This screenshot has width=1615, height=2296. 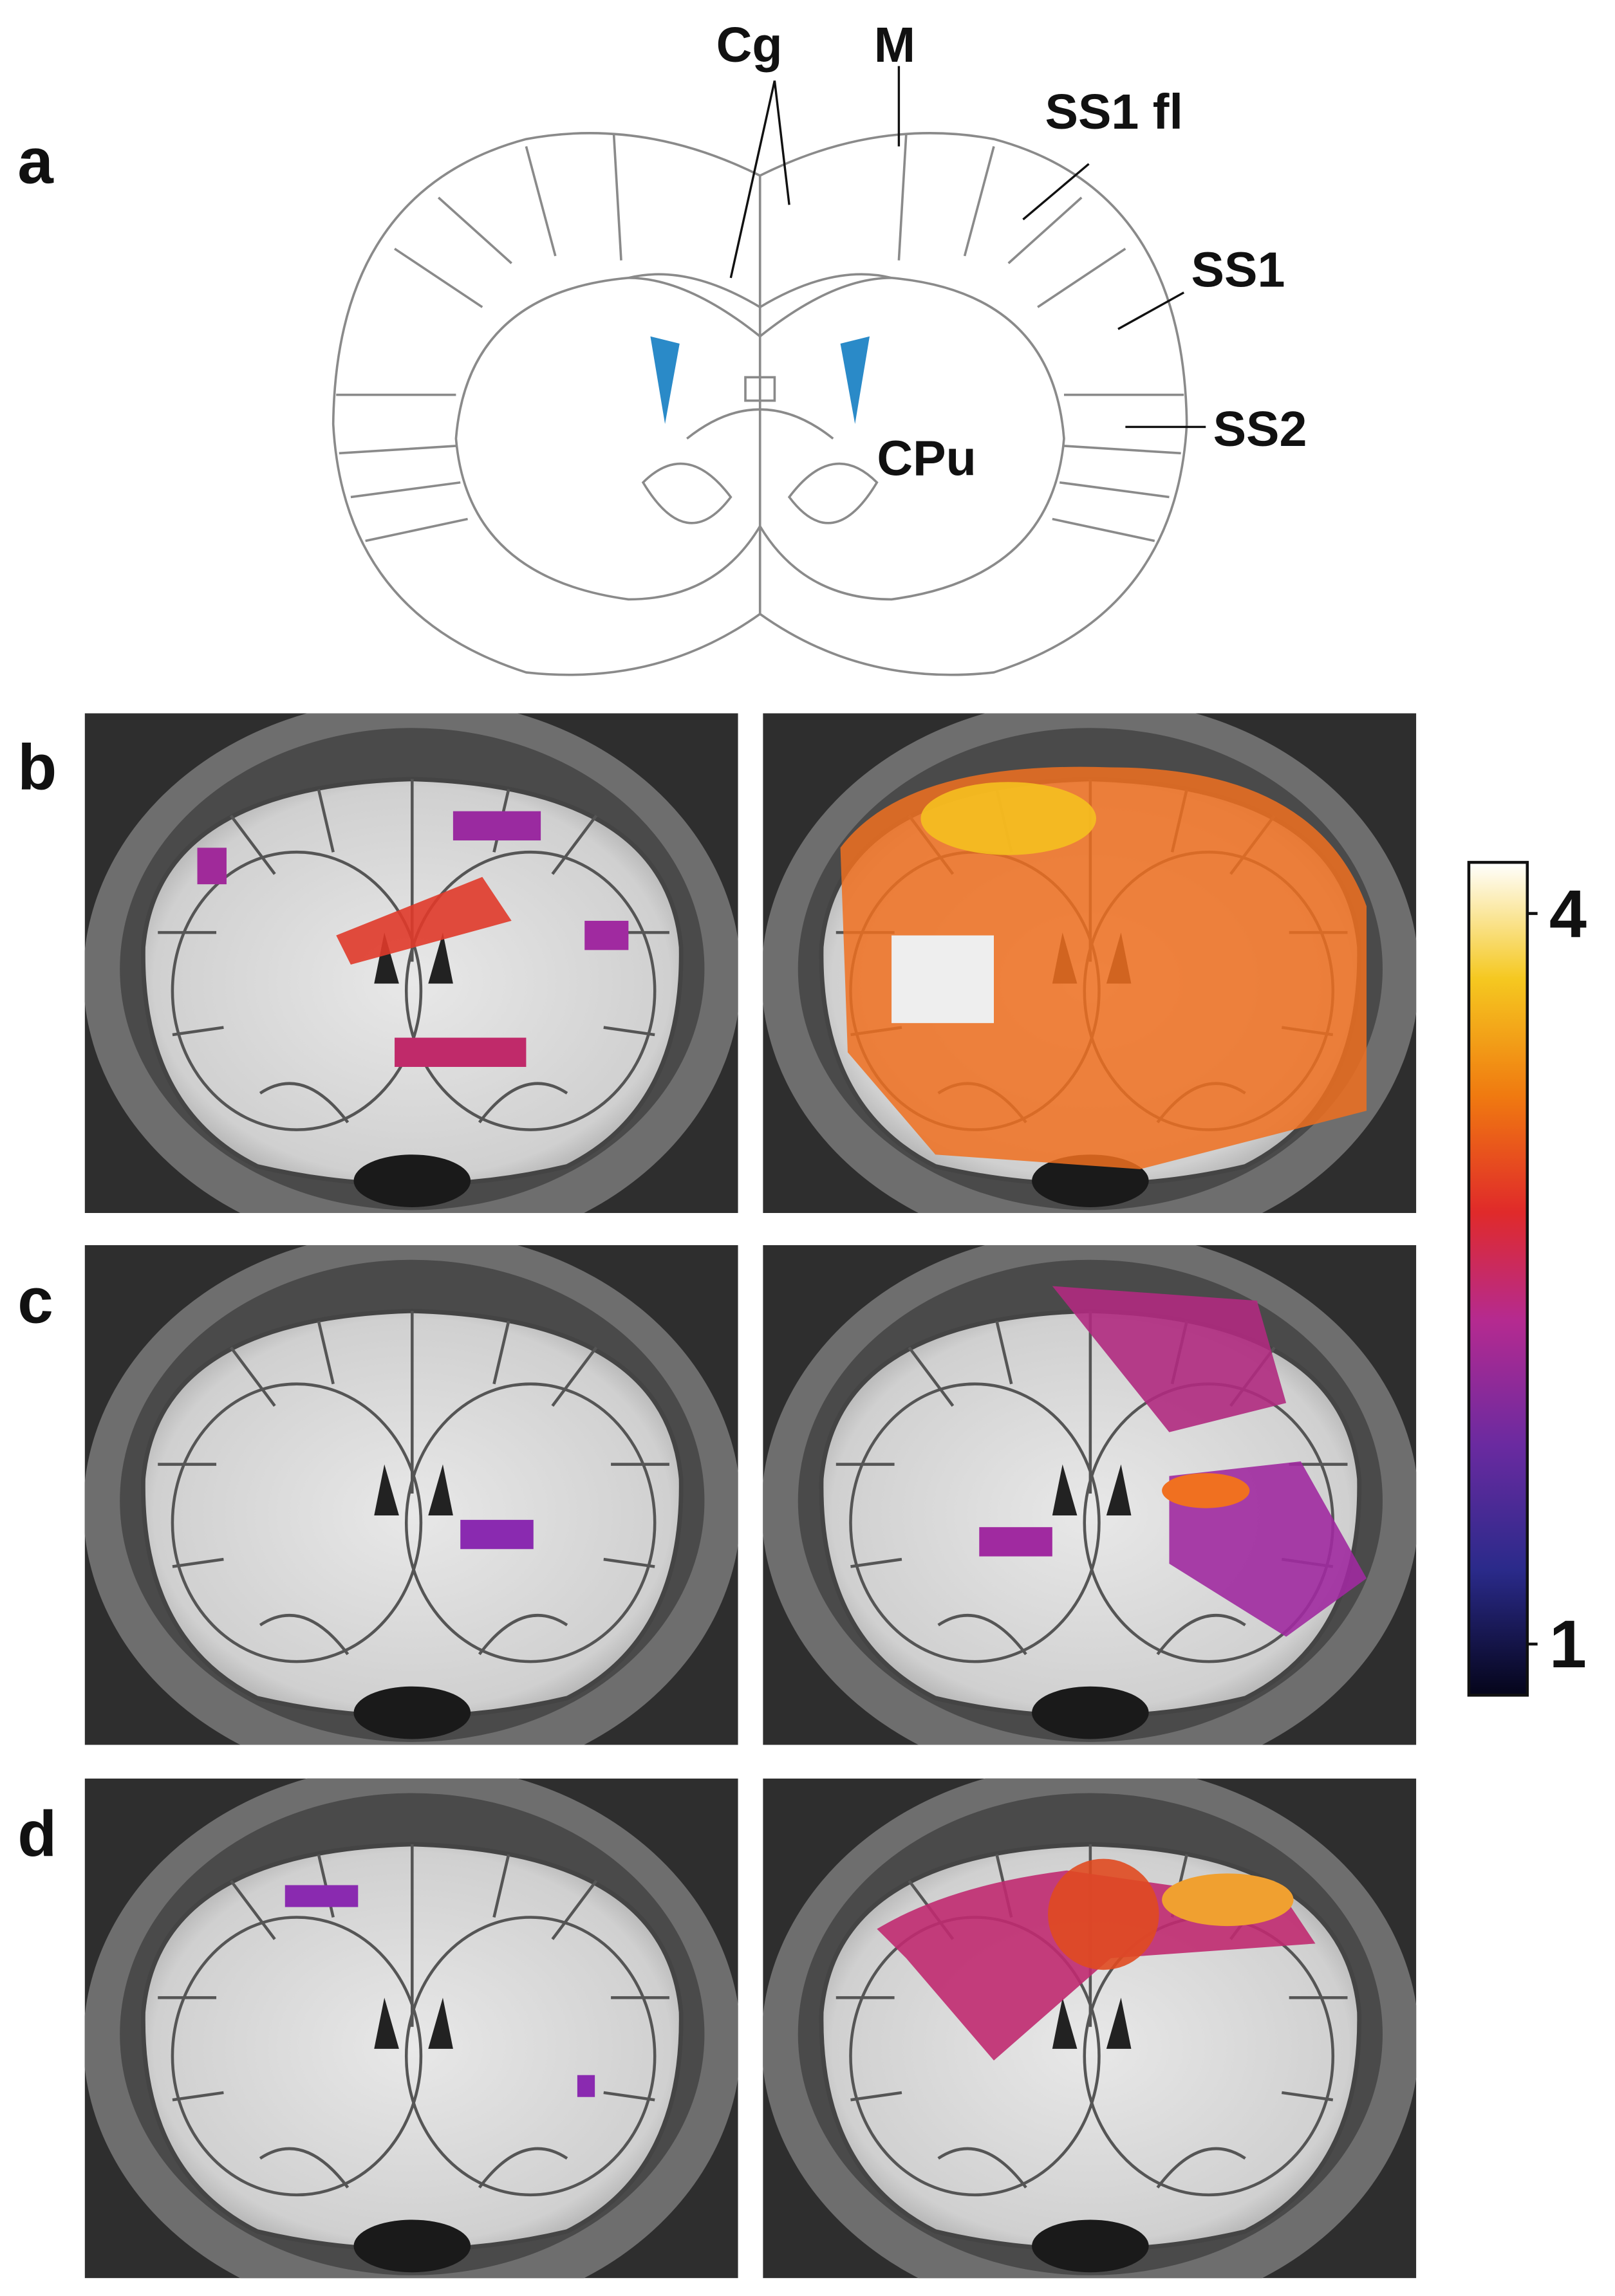 I want to click on colorbar-tick-label: 4, so click(x=1568, y=914).